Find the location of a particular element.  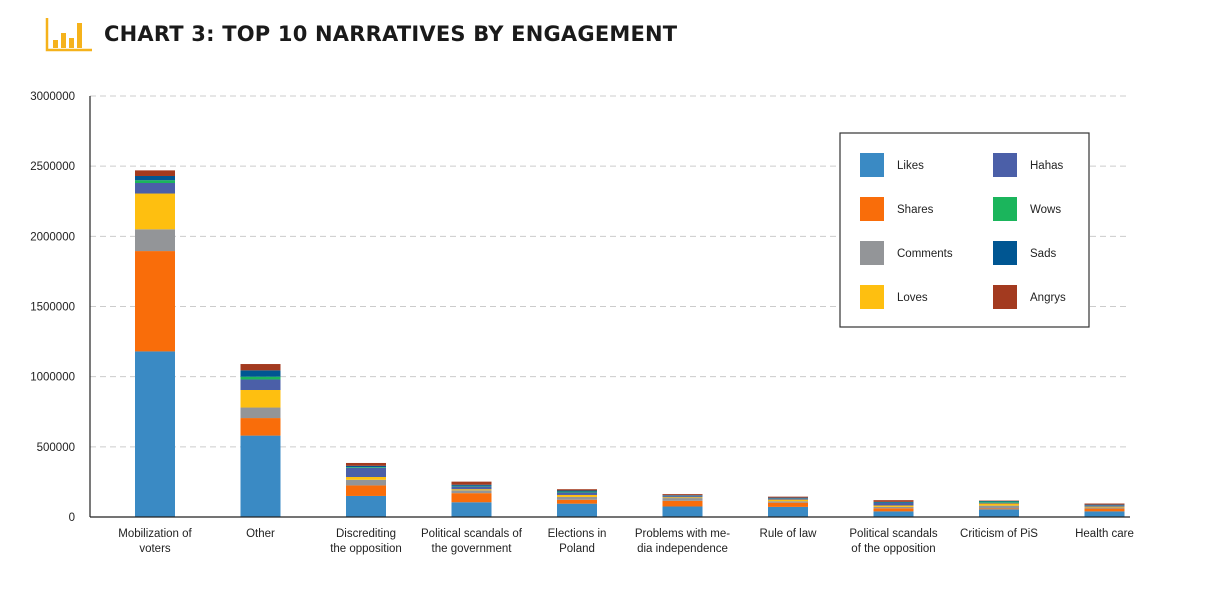

y-tick-label: 0 is located at coordinates (72, 518).